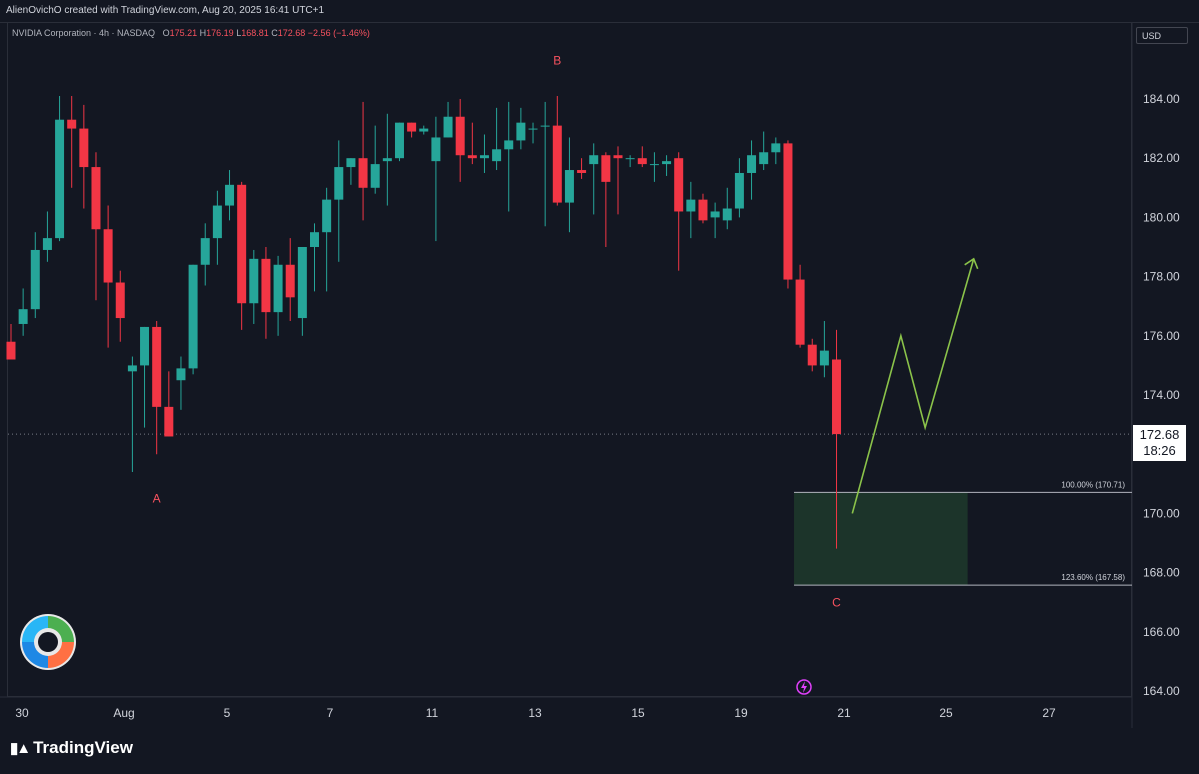 The image size is (1199, 774). What do you see at coordinates (227, 713) in the screenshot?
I see `x-tick-label: 5` at bounding box center [227, 713].